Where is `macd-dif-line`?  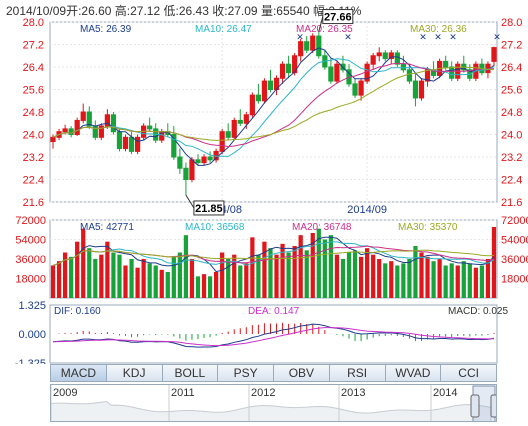 macd-dif-line is located at coordinates (273, 335).